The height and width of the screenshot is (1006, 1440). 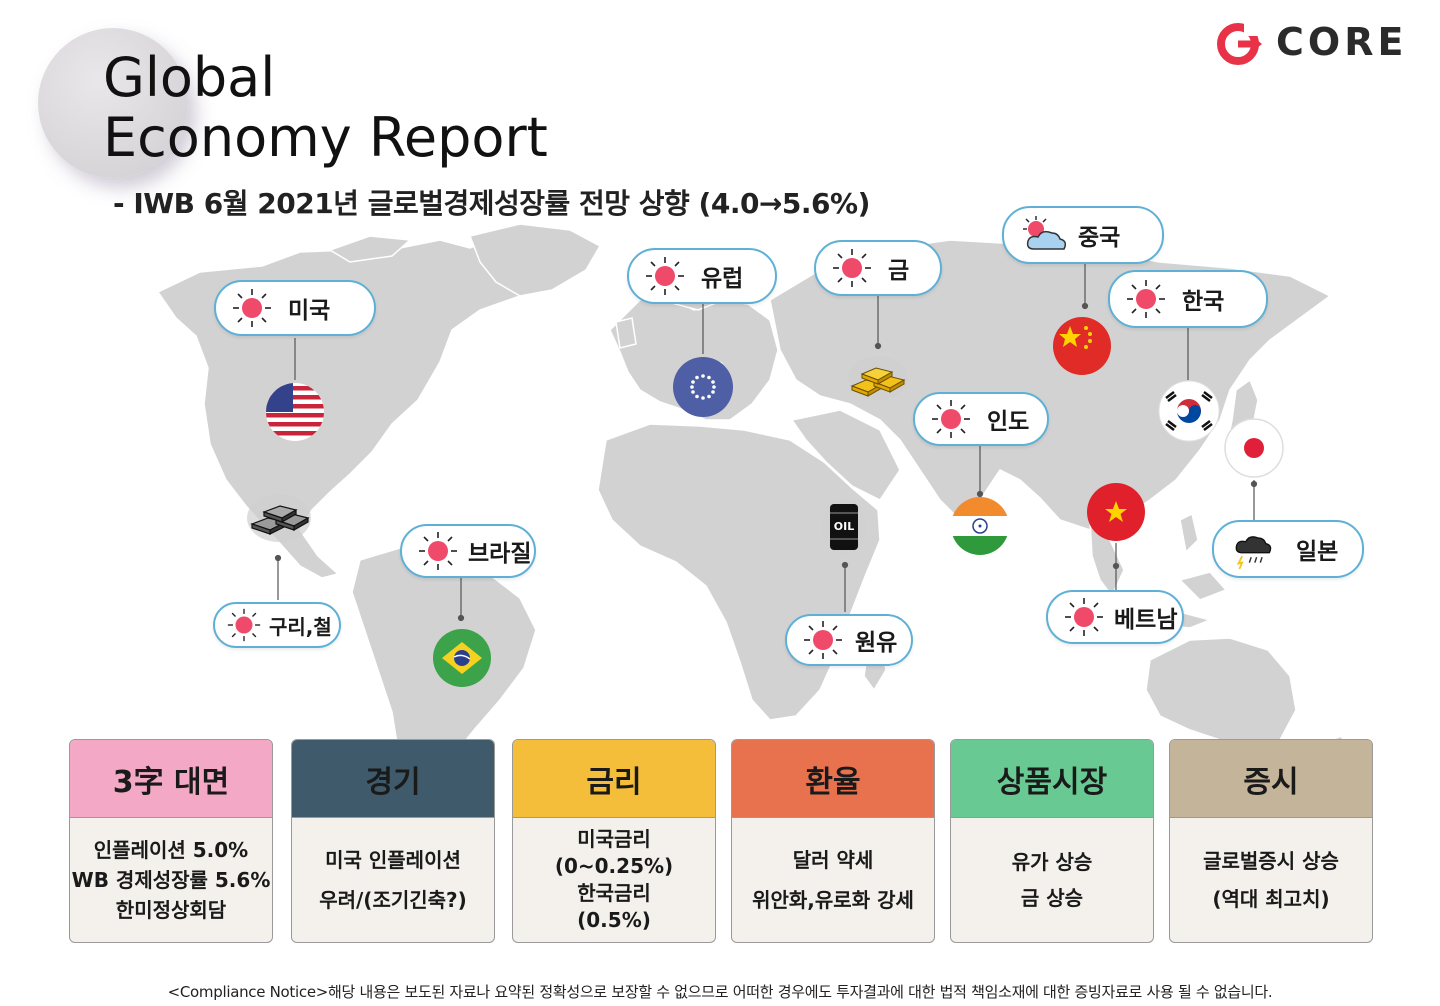 I want to click on card-exchange-rate: 환율 달러 약세 위안화,유로화 강세, so click(x=833, y=841).